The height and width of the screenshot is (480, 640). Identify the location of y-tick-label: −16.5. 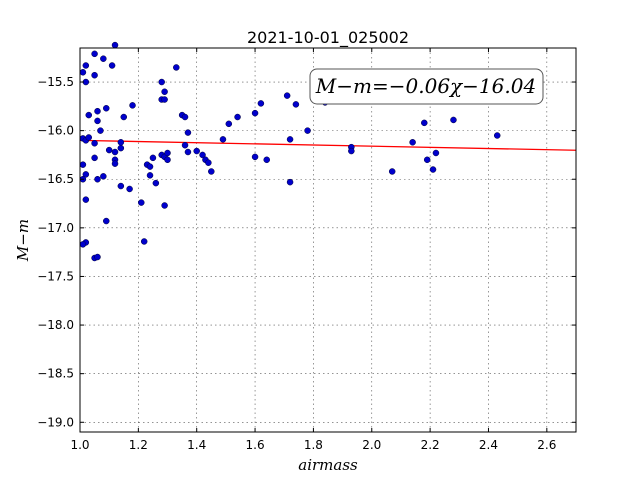
(55, 179).